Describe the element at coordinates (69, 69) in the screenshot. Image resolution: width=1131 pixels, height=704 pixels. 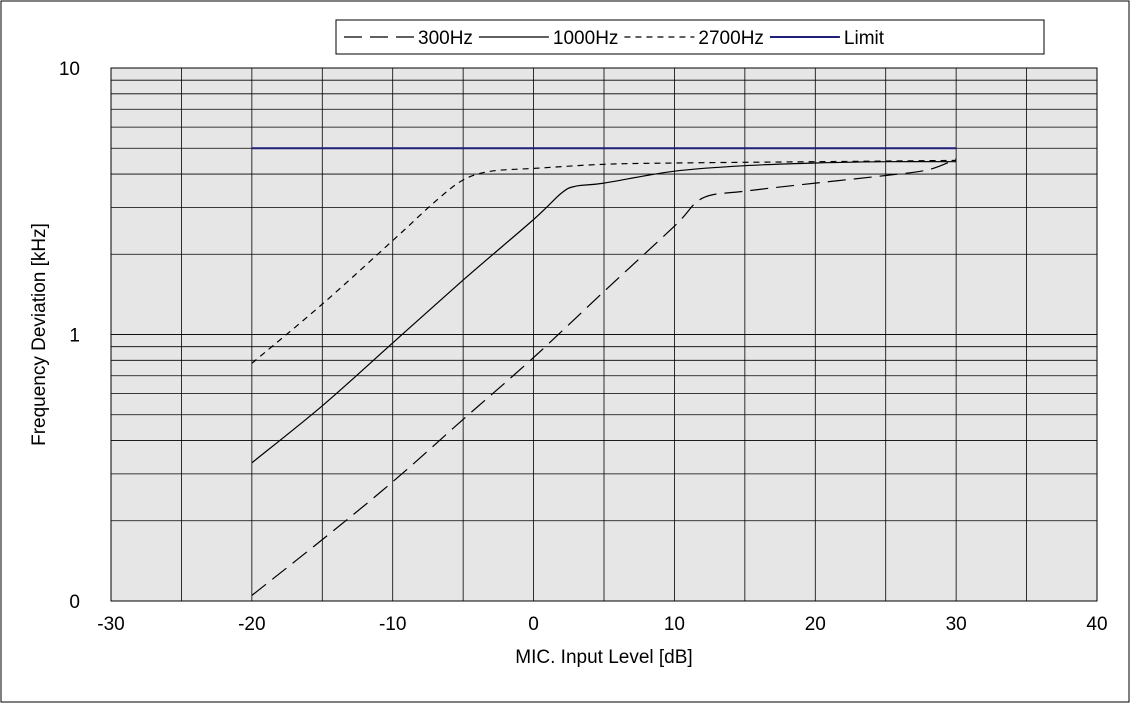
I see `y-tick-label: 10` at that location.